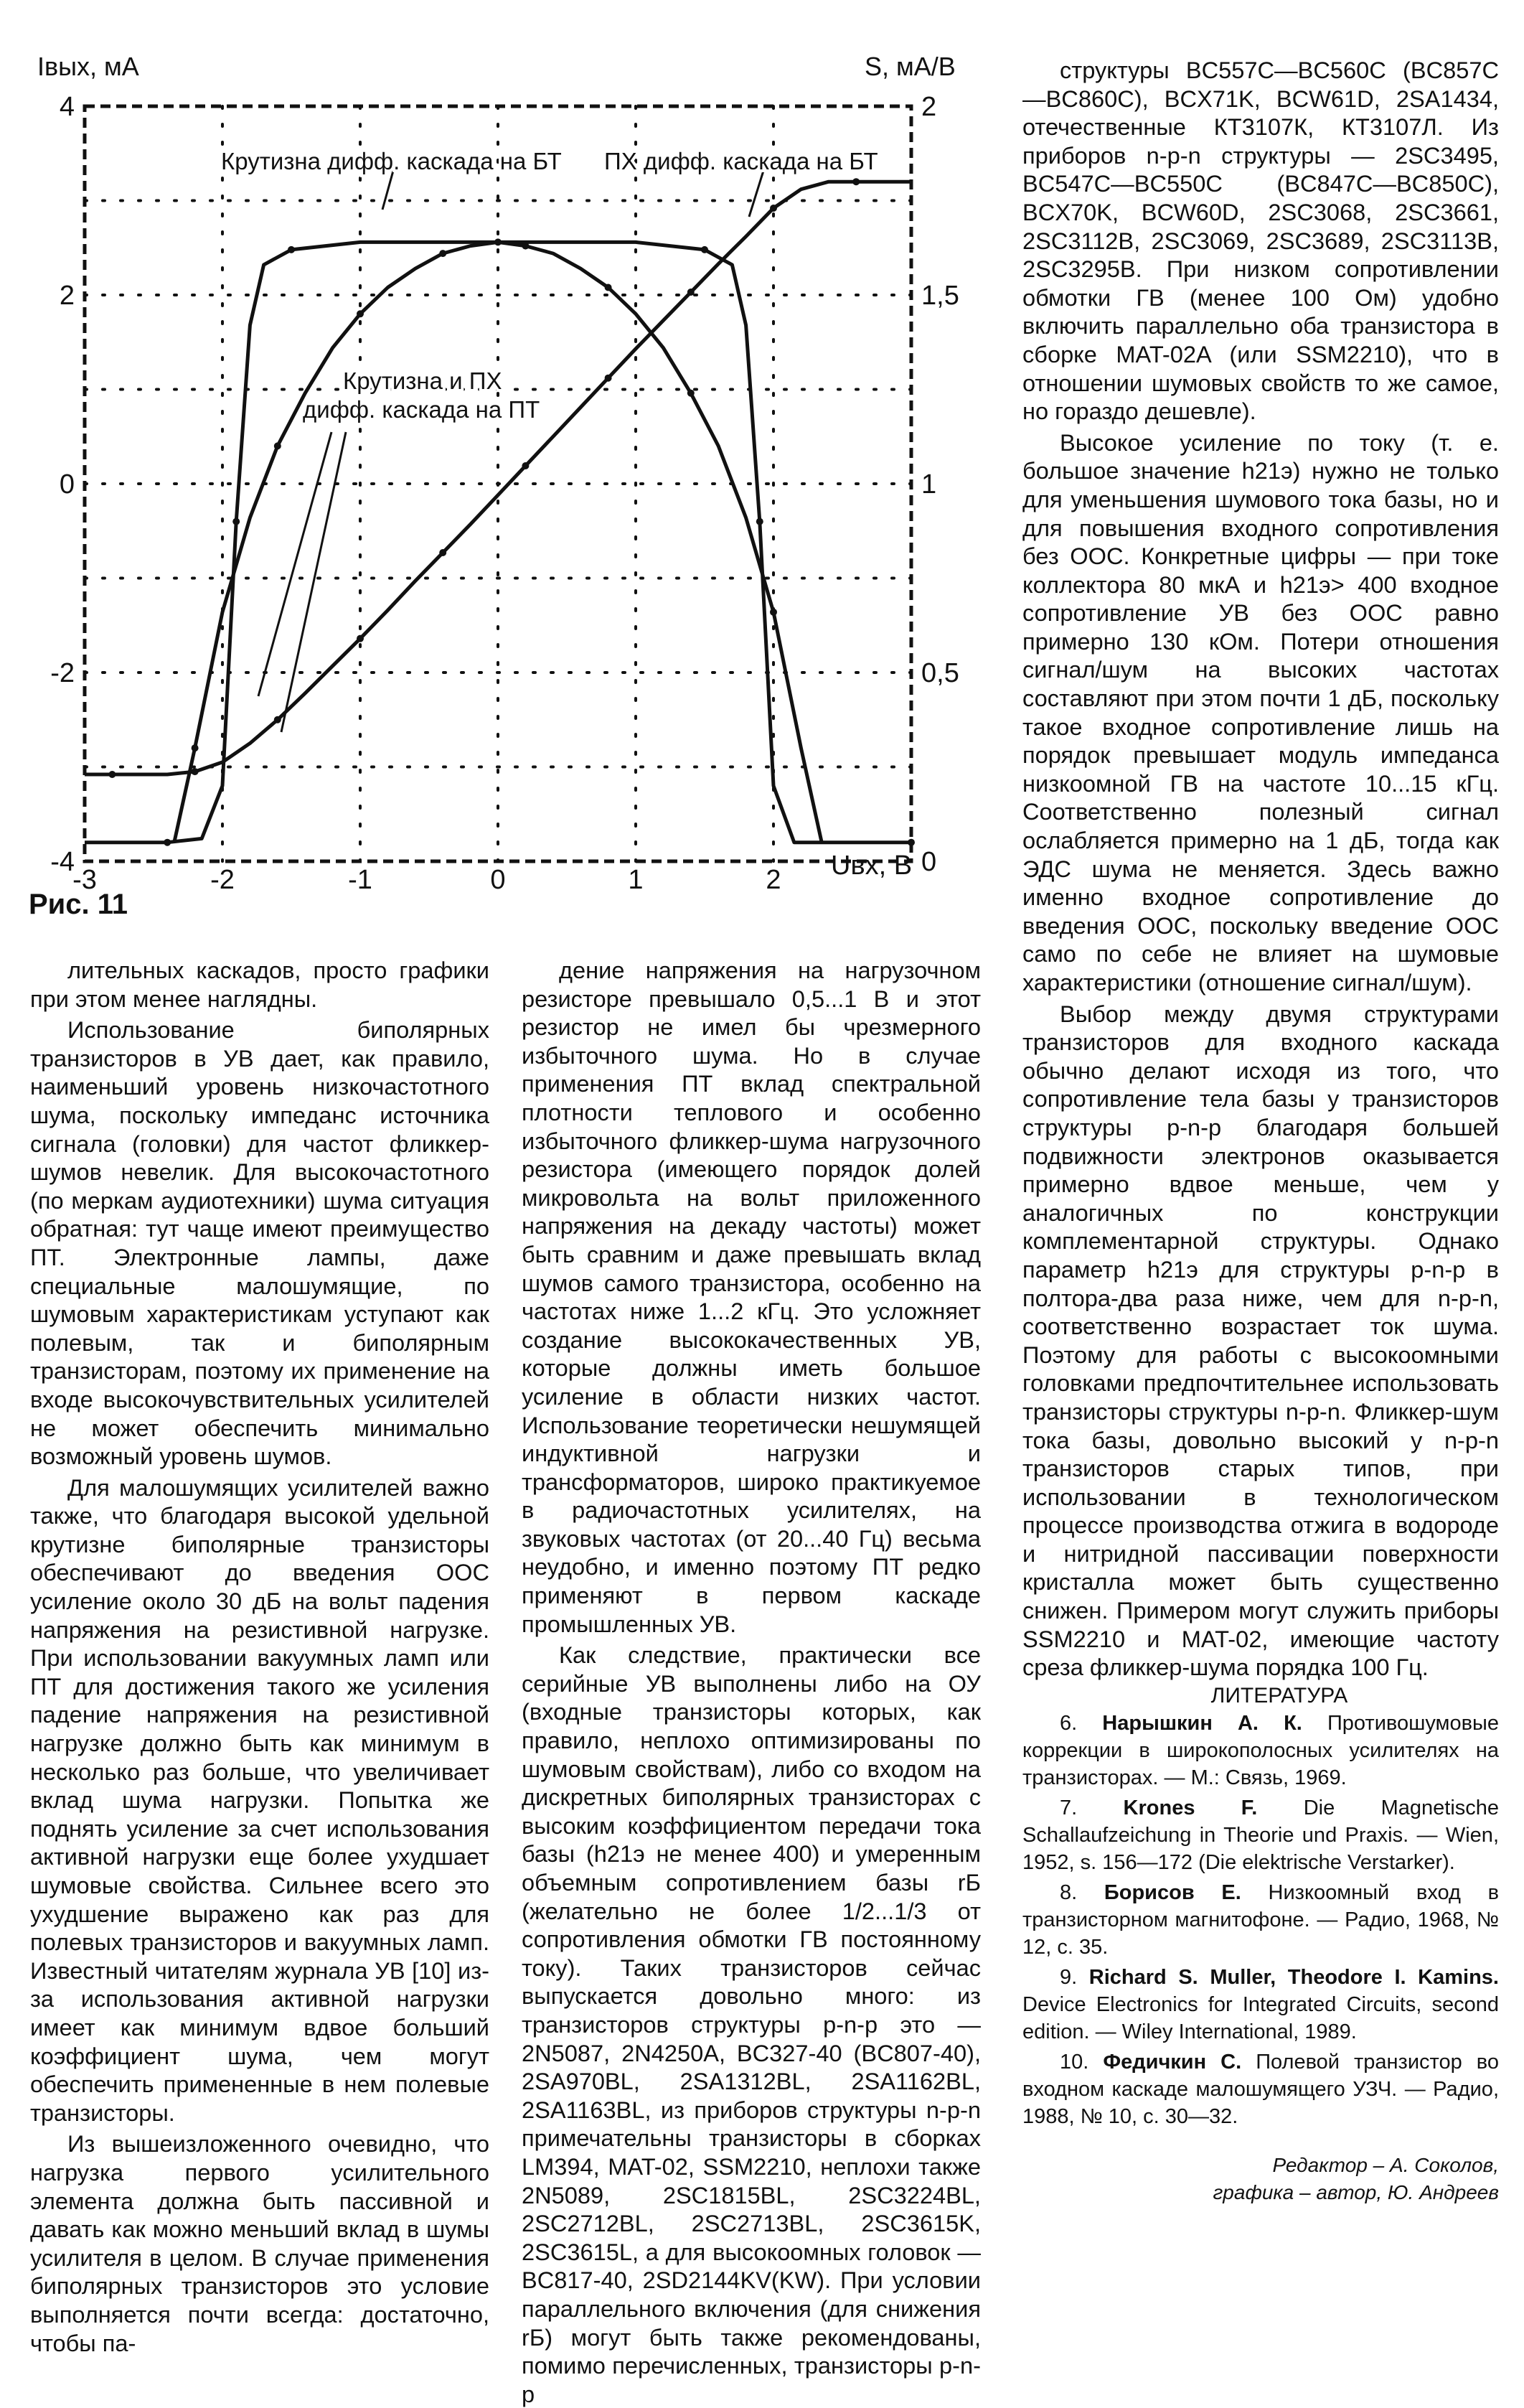  I want to click on reference-author: Нарышкин А. К., so click(1202, 1724).